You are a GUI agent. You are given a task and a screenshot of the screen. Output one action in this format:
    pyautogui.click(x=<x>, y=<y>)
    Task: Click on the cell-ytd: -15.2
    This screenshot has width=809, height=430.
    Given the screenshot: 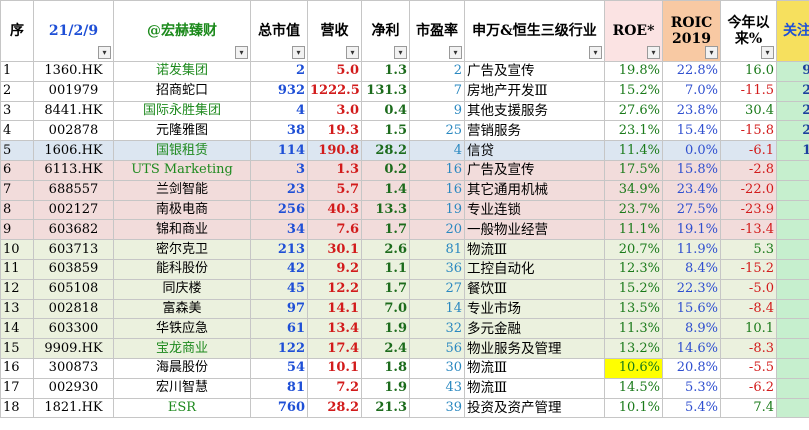 What is the action you would take?
    pyautogui.click(x=748, y=269)
    